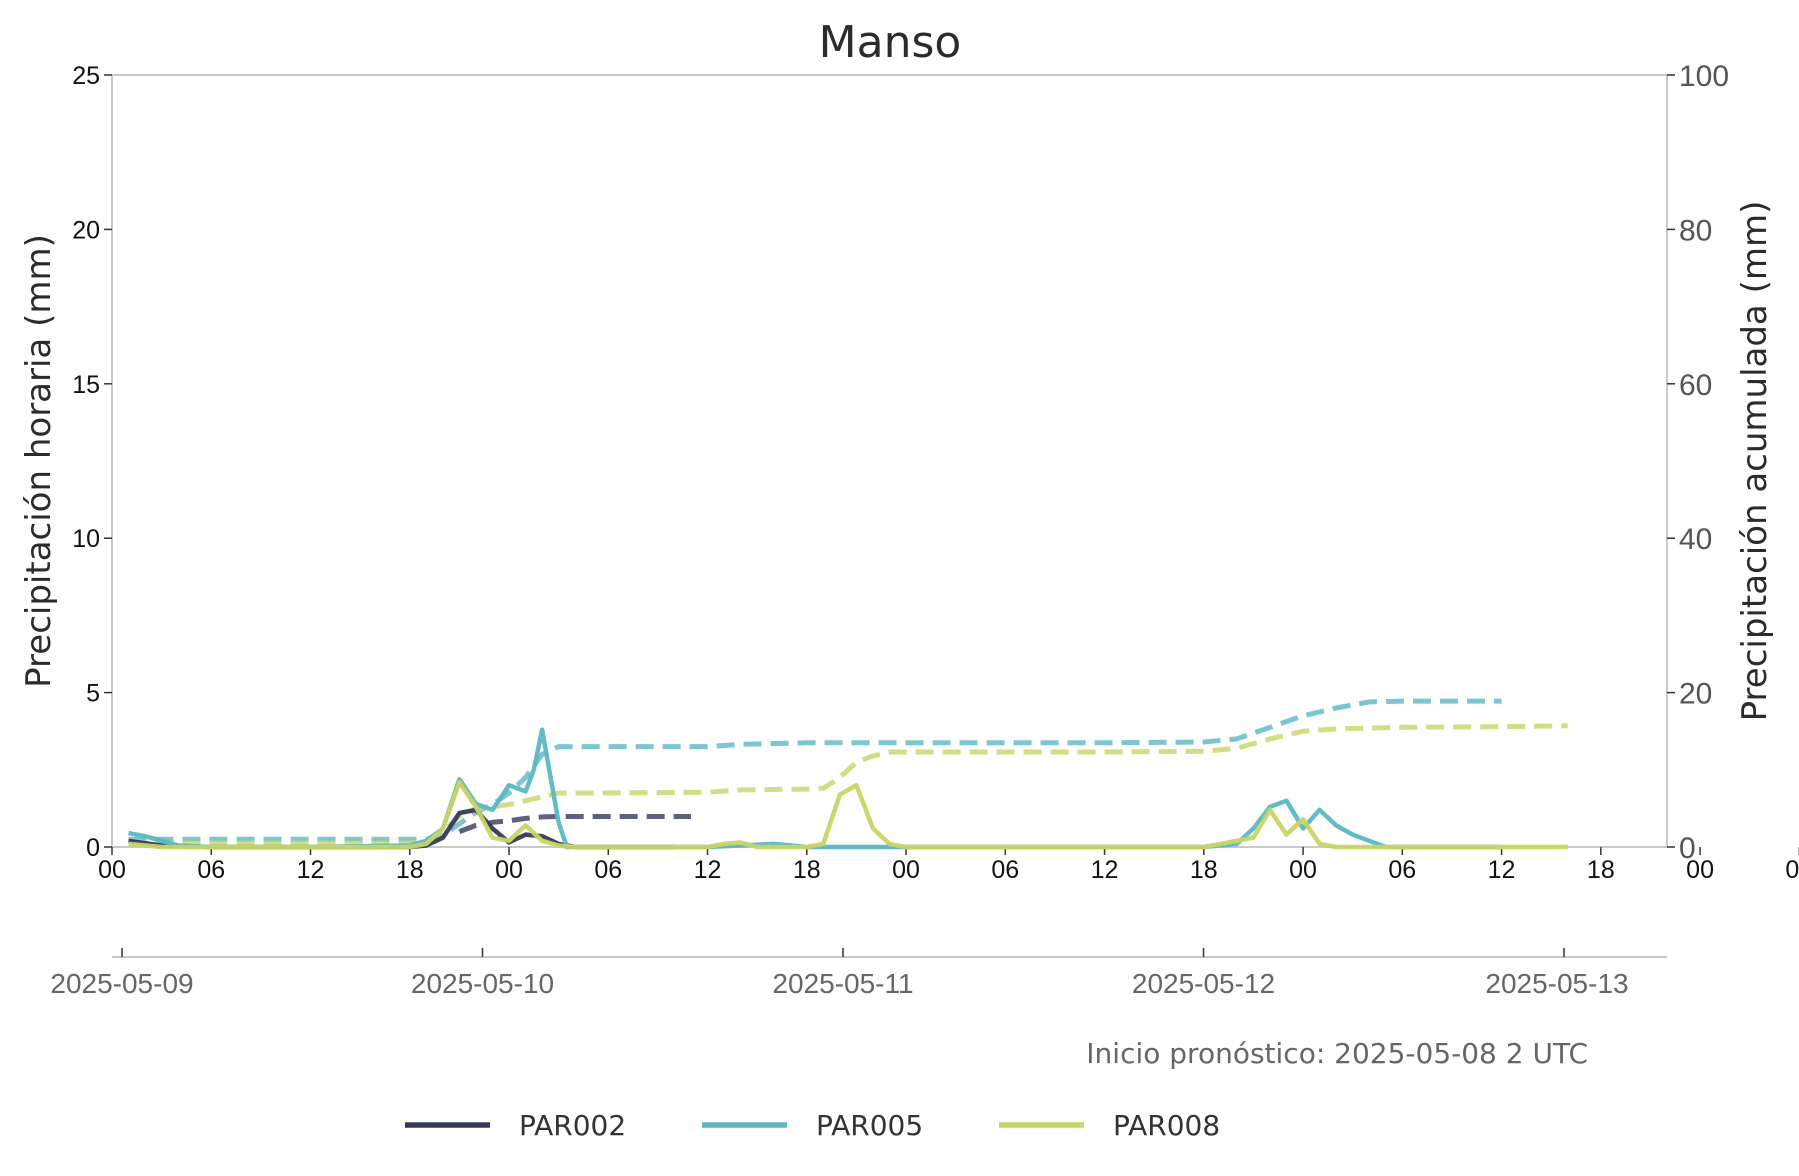 The width and height of the screenshot is (1799, 1176). Describe the element at coordinates (93, 694) in the screenshot. I see `left-tick-label: 5` at that location.